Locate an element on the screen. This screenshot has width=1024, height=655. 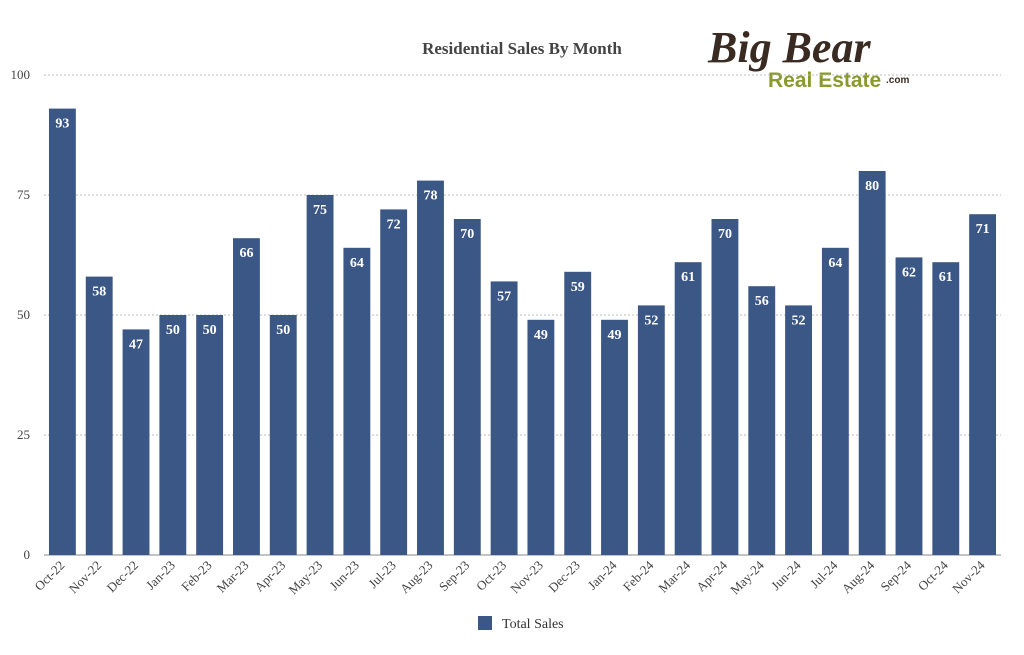
x-tick-label: Apr-23 is located at coordinates (269, 576).